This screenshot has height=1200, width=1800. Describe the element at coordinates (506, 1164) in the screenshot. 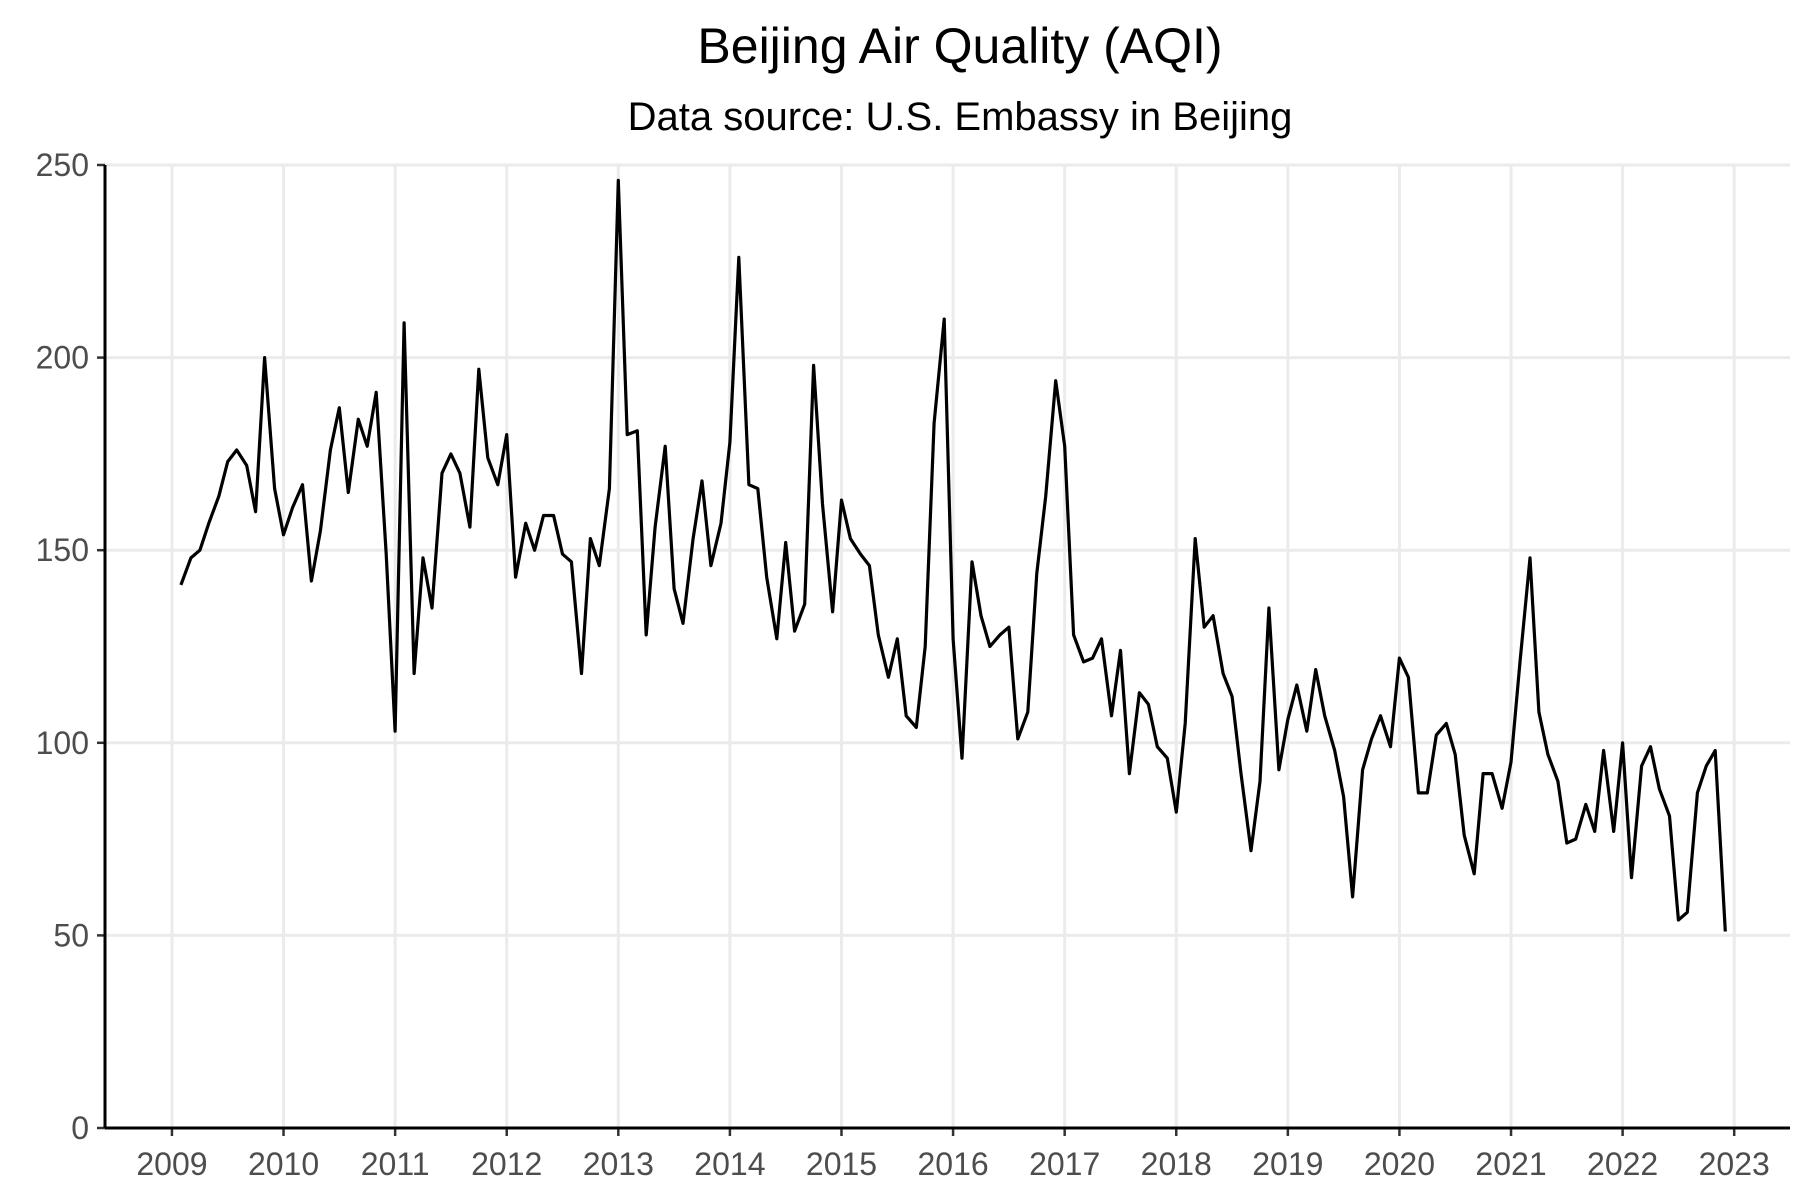

I see `x-tick-label: 2012` at that location.